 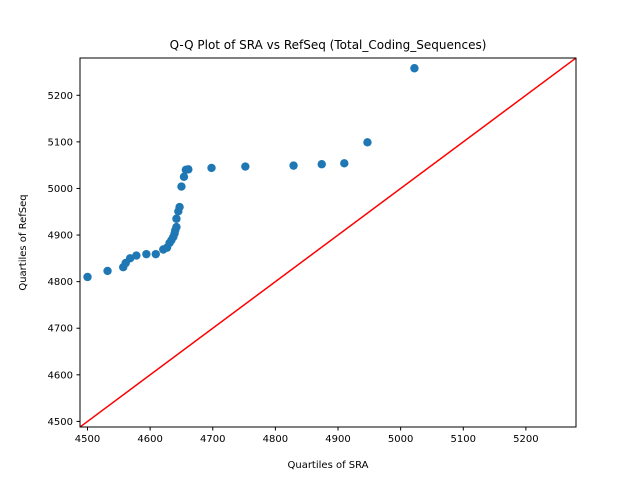 What do you see at coordinates (327, 465) in the screenshot?
I see `x-axis-label: Quartiles of SRA` at bounding box center [327, 465].